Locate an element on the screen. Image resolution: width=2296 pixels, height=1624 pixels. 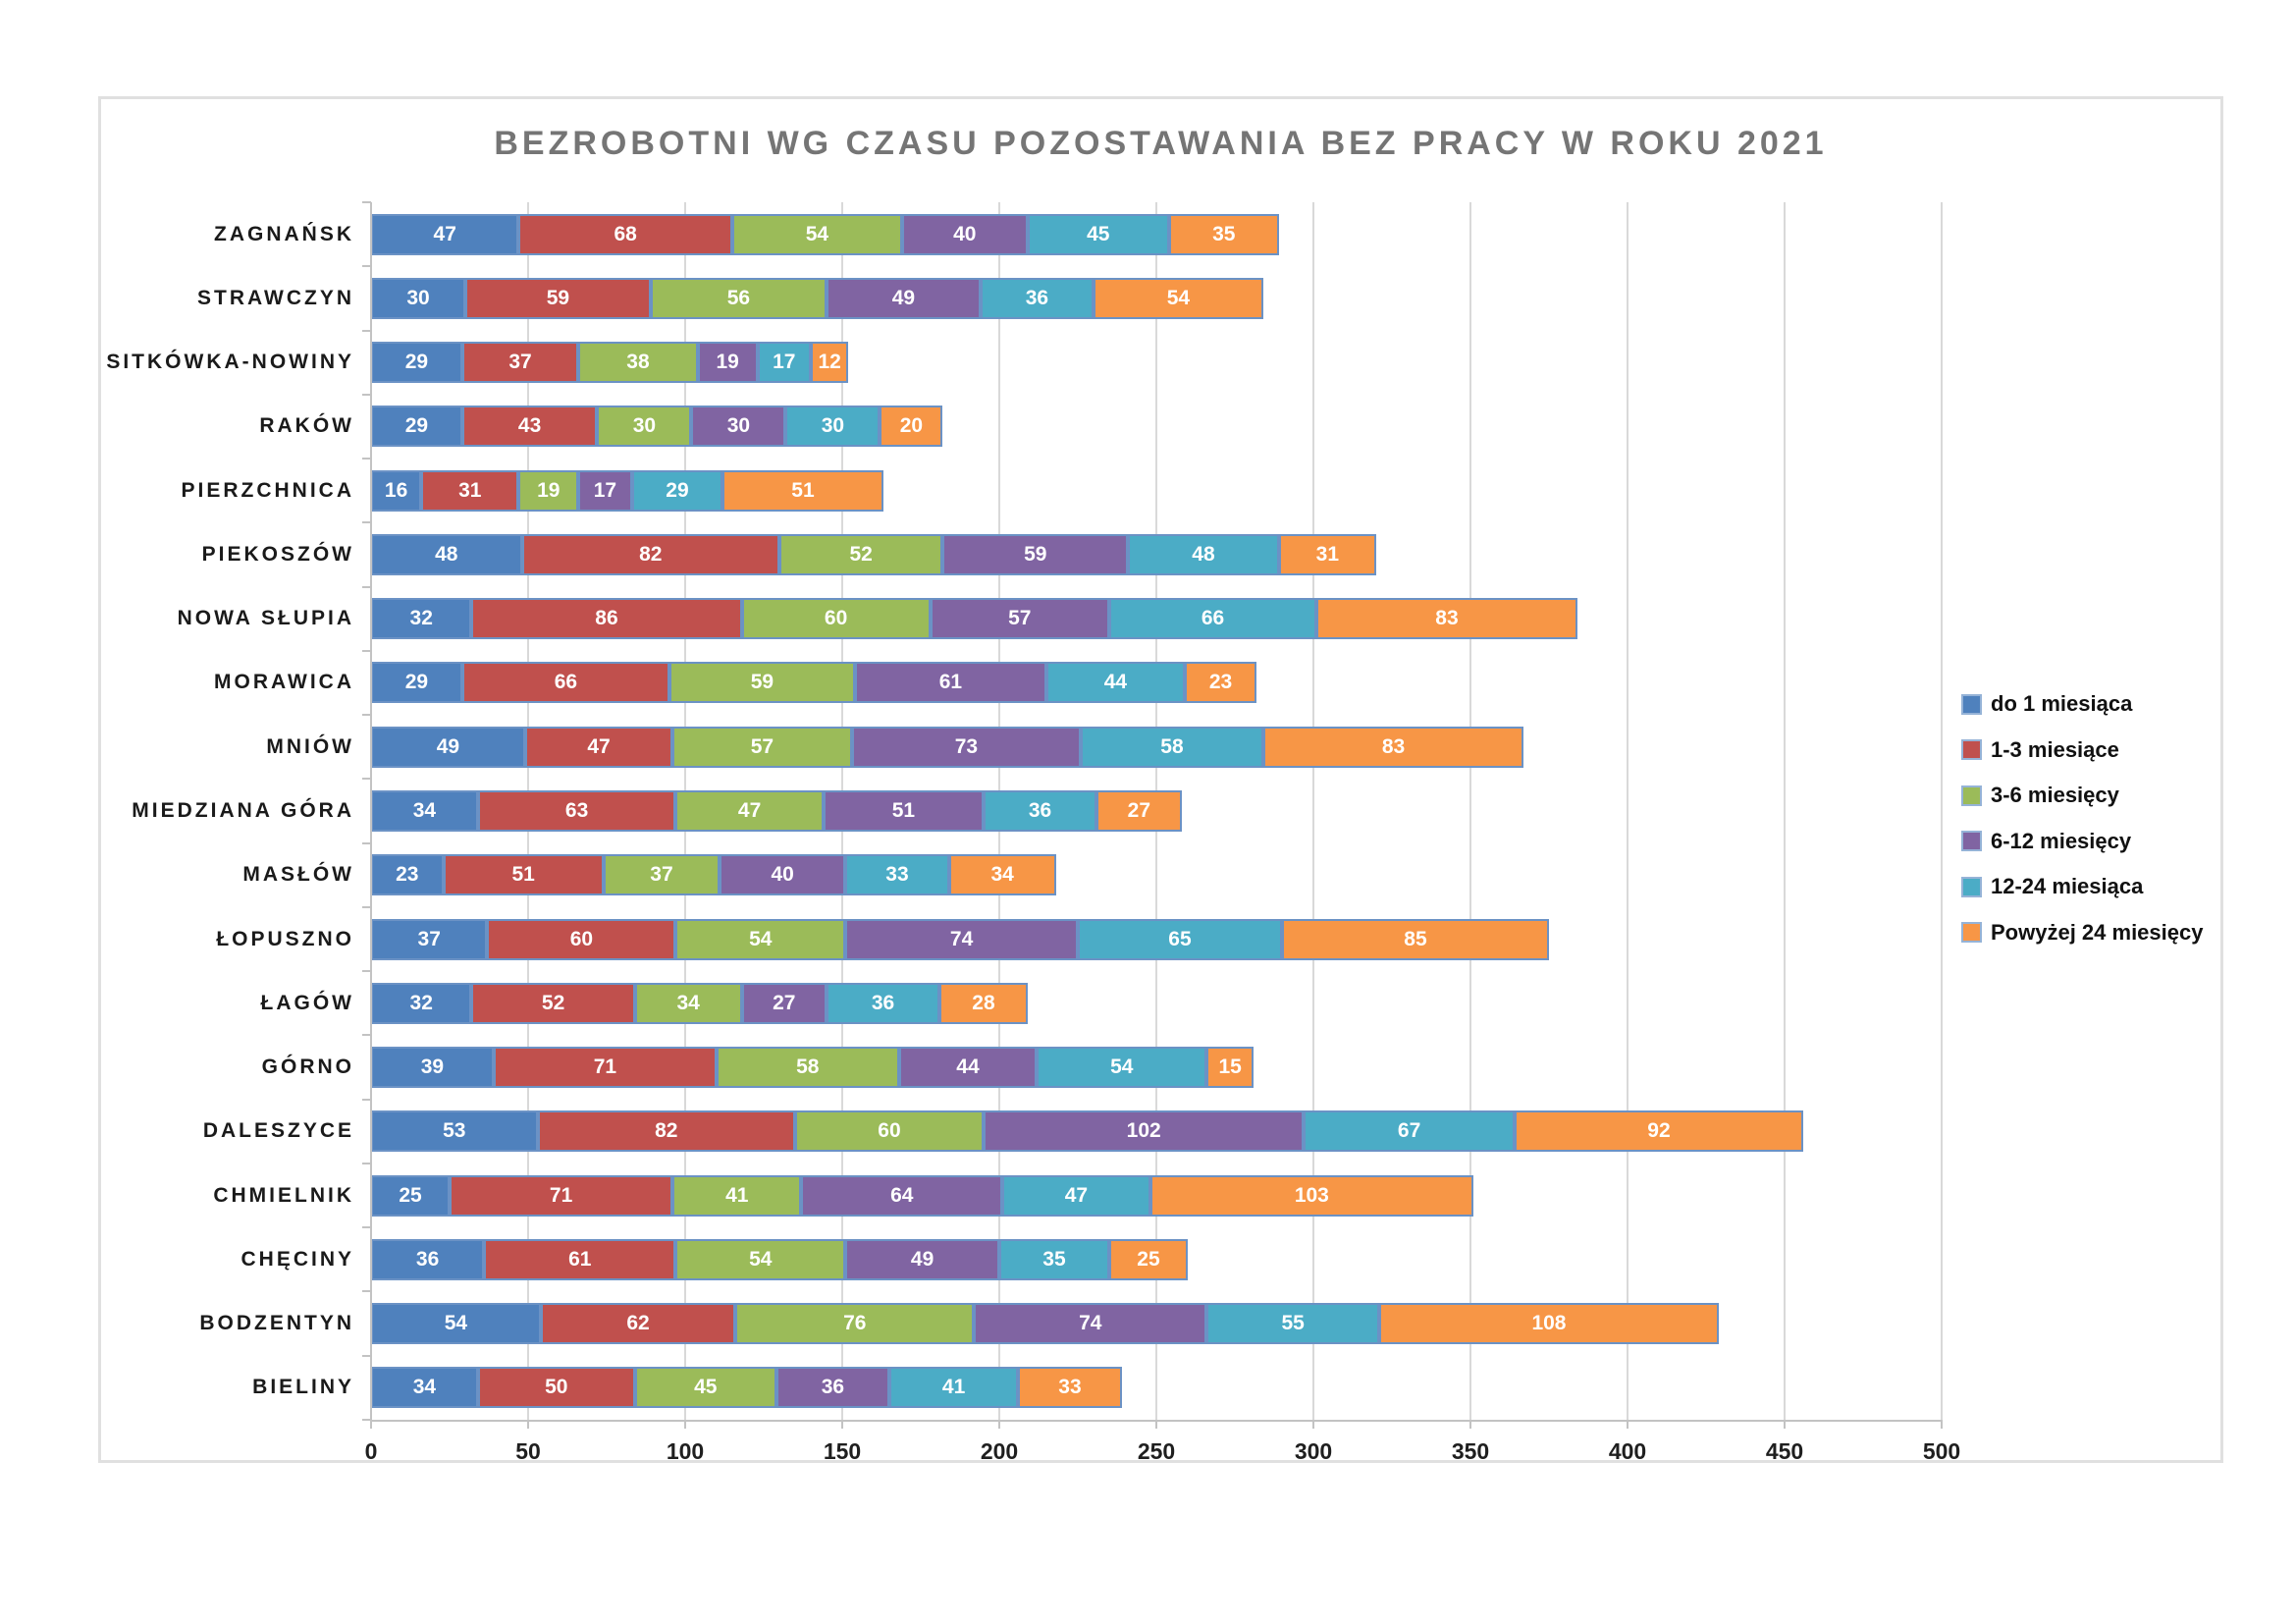
legend-item: 1-3 miesiące is located at coordinates (2040, 749).